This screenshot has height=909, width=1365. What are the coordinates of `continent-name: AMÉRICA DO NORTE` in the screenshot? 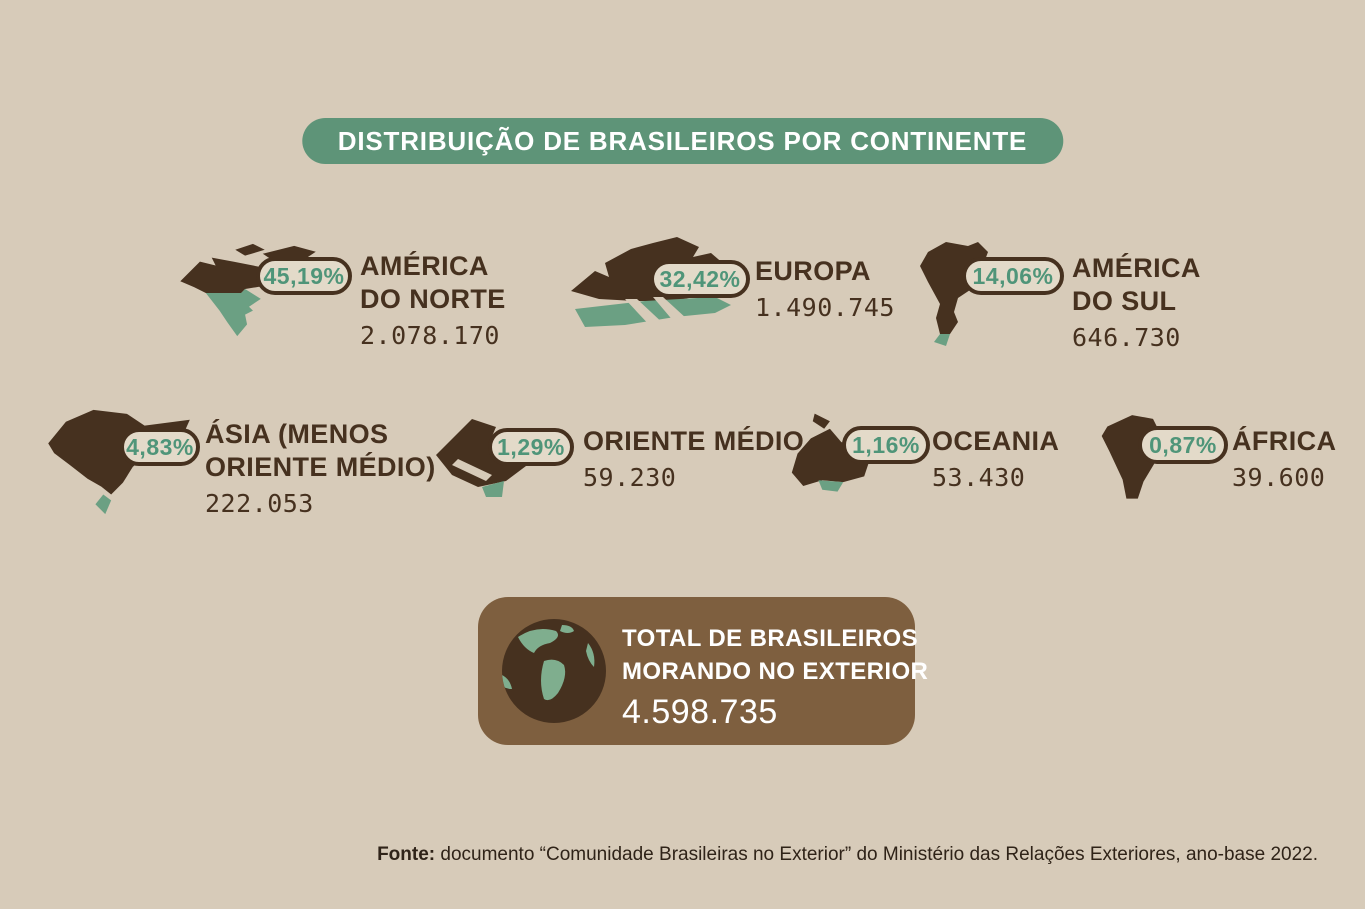 It's located at (433, 283).